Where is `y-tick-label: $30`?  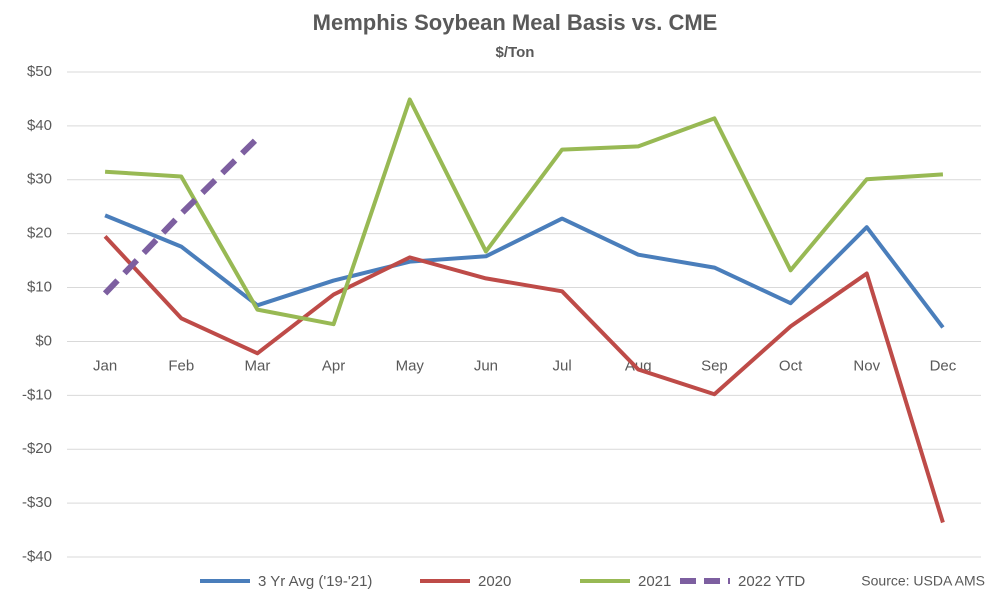 y-tick-label: $30 is located at coordinates (39, 179).